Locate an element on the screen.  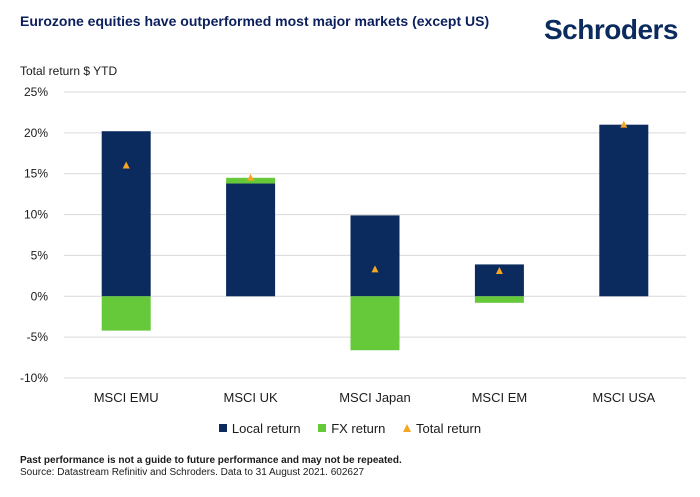
y-tick-label: 0% is located at coordinates (40, 296).